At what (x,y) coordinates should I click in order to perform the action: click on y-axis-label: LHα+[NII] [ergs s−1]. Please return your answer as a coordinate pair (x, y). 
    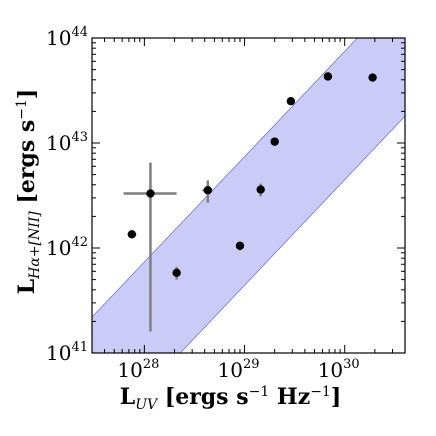
    Looking at the image, I should click on (28, 192).